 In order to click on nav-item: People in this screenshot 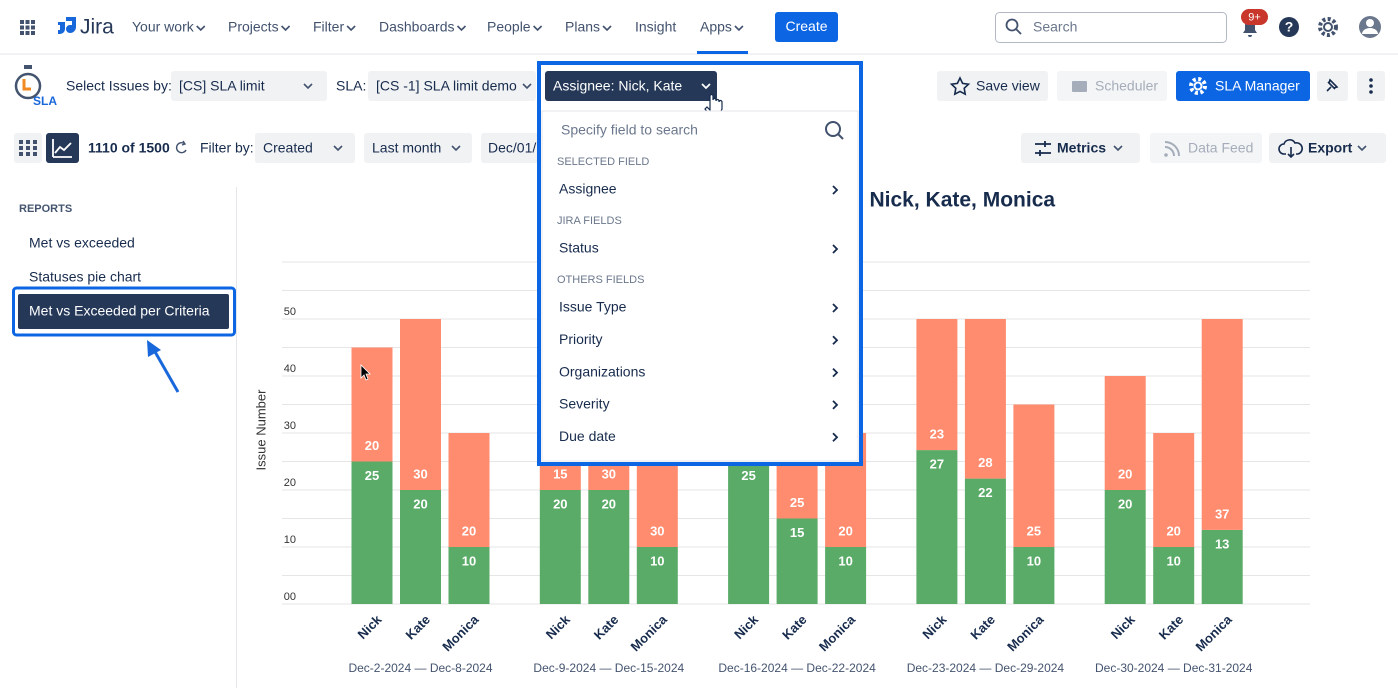, I will do `click(509, 27)`.